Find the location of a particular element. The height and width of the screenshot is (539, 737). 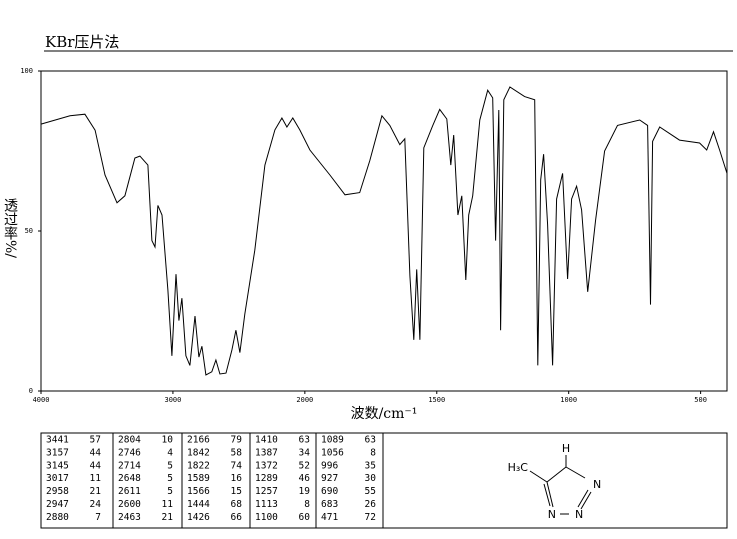

atom-label: H₃C is located at coordinates (518, 467).